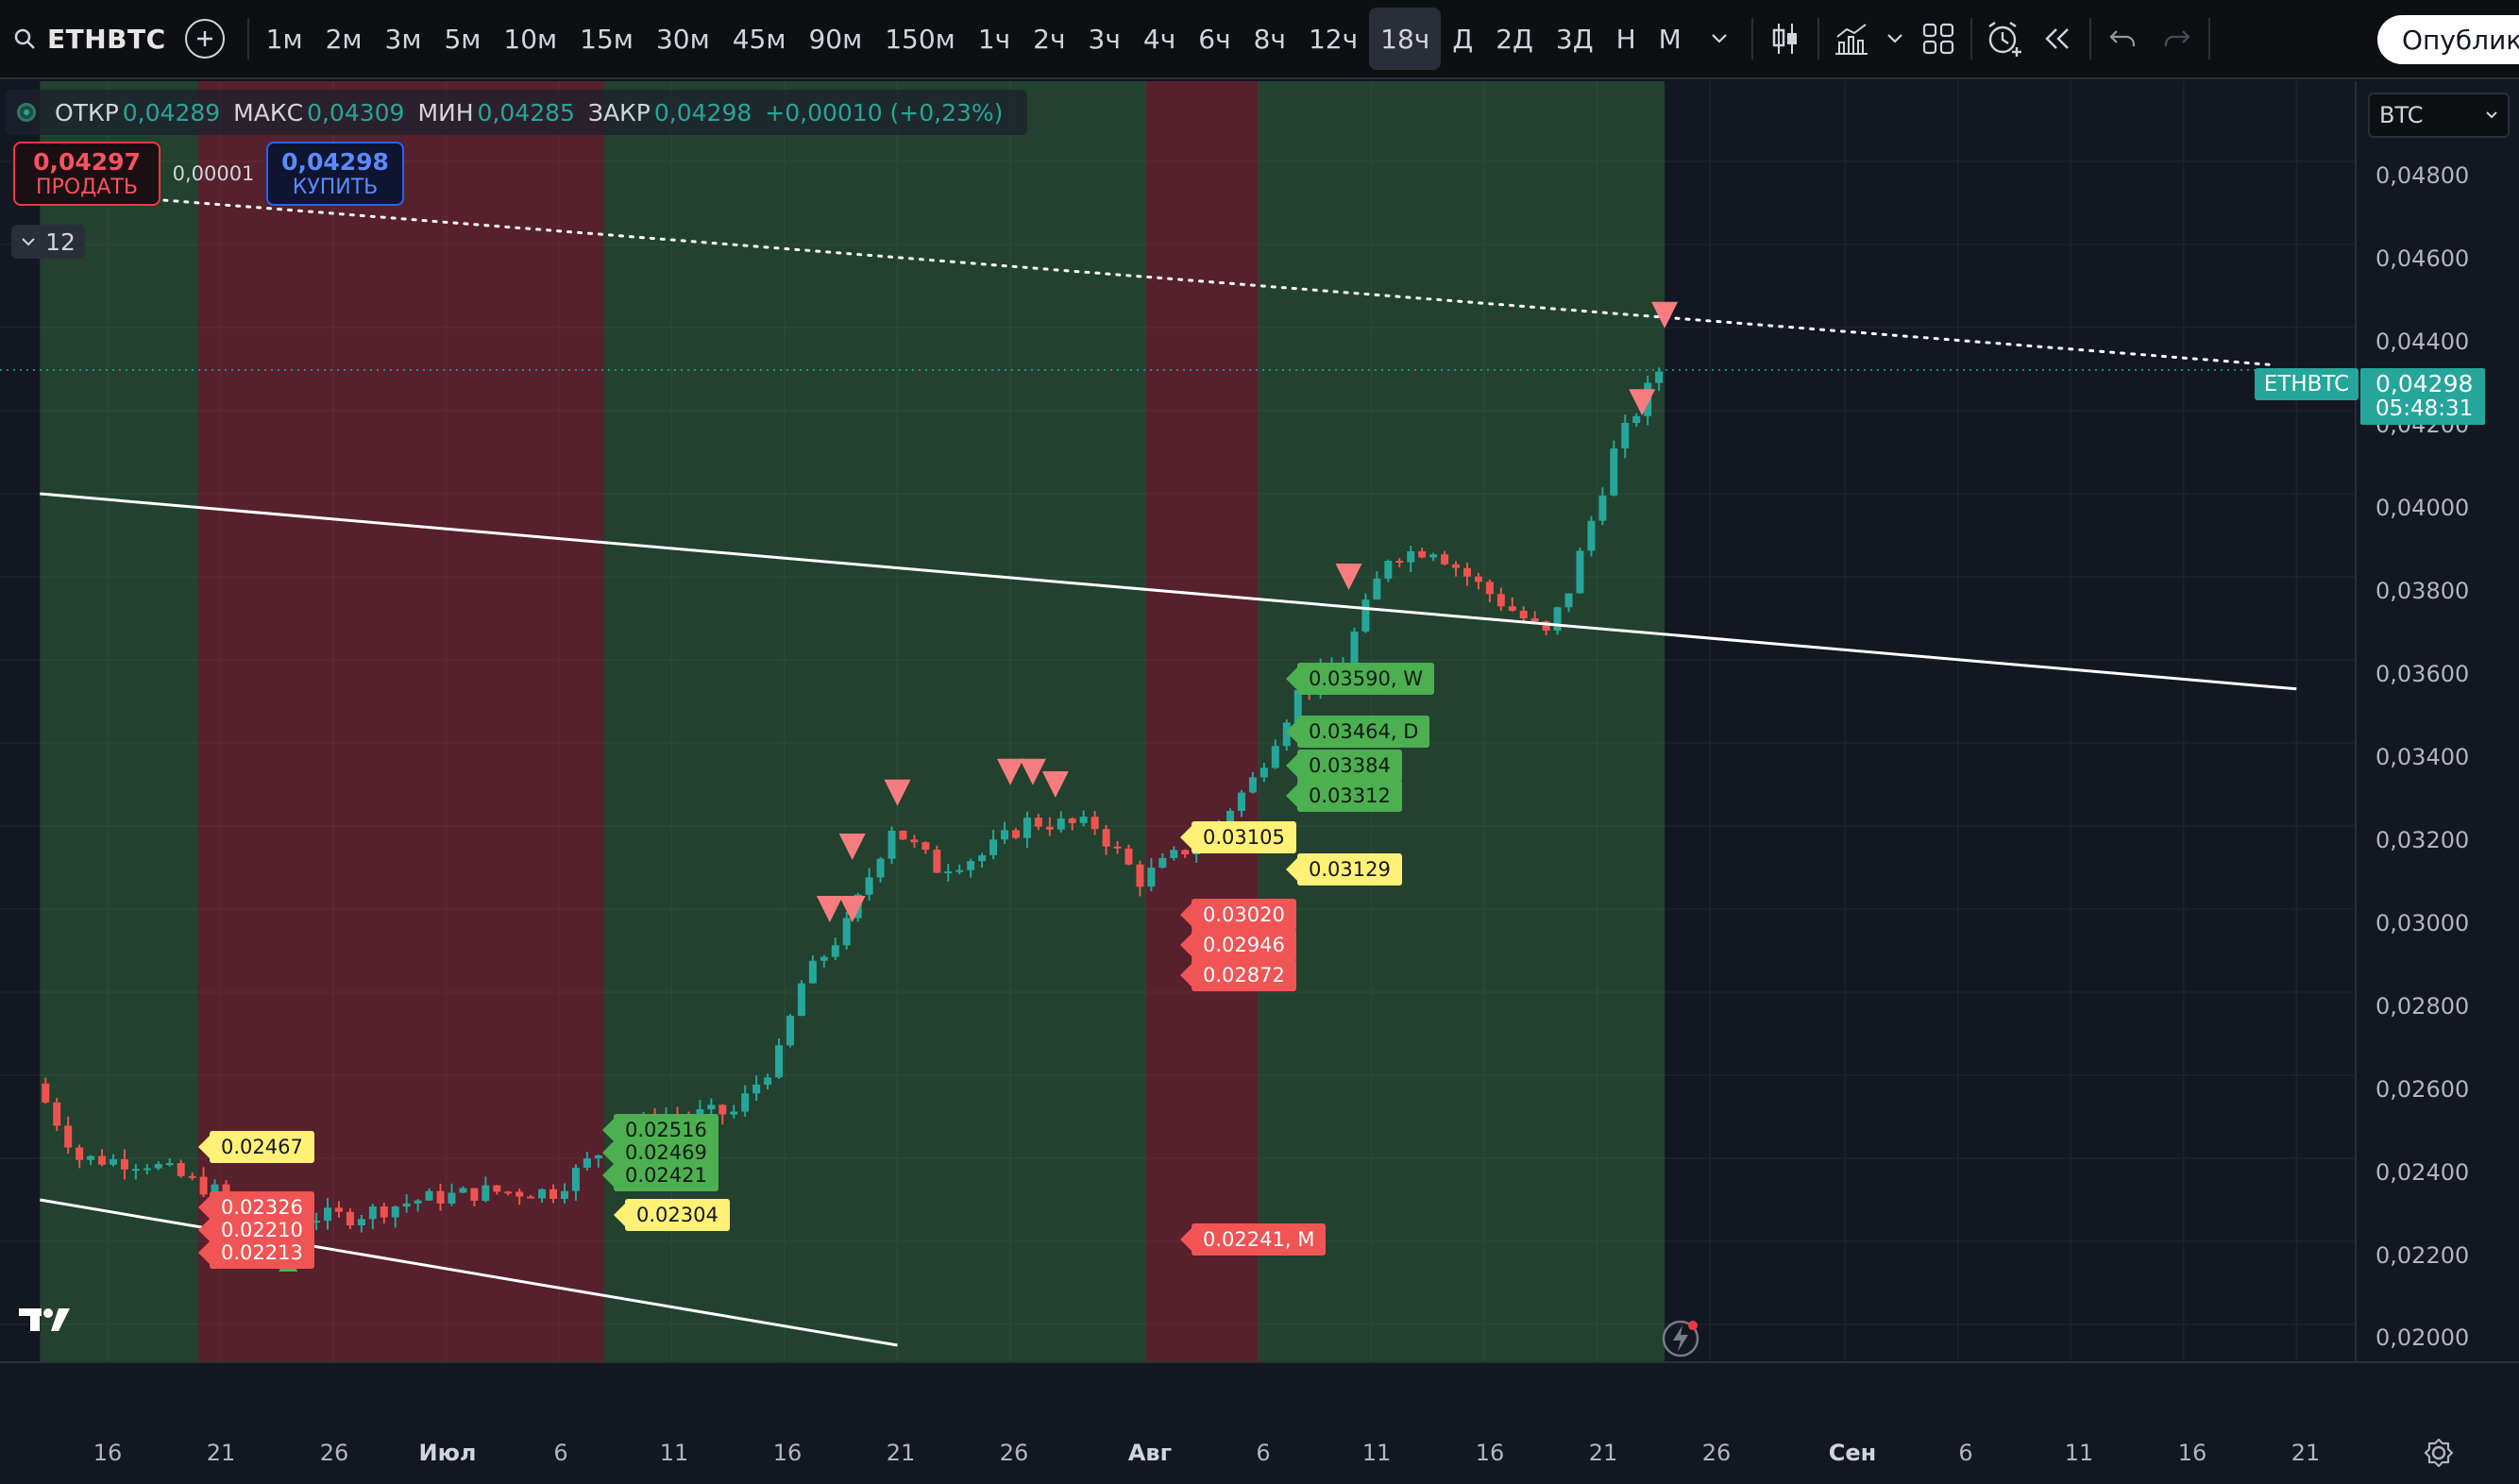 This screenshot has height=1484, width=2519. What do you see at coordinates (920, 39) in the screenshot?
I see `timeframe-9: 150м` at bounding box center [920, 39].